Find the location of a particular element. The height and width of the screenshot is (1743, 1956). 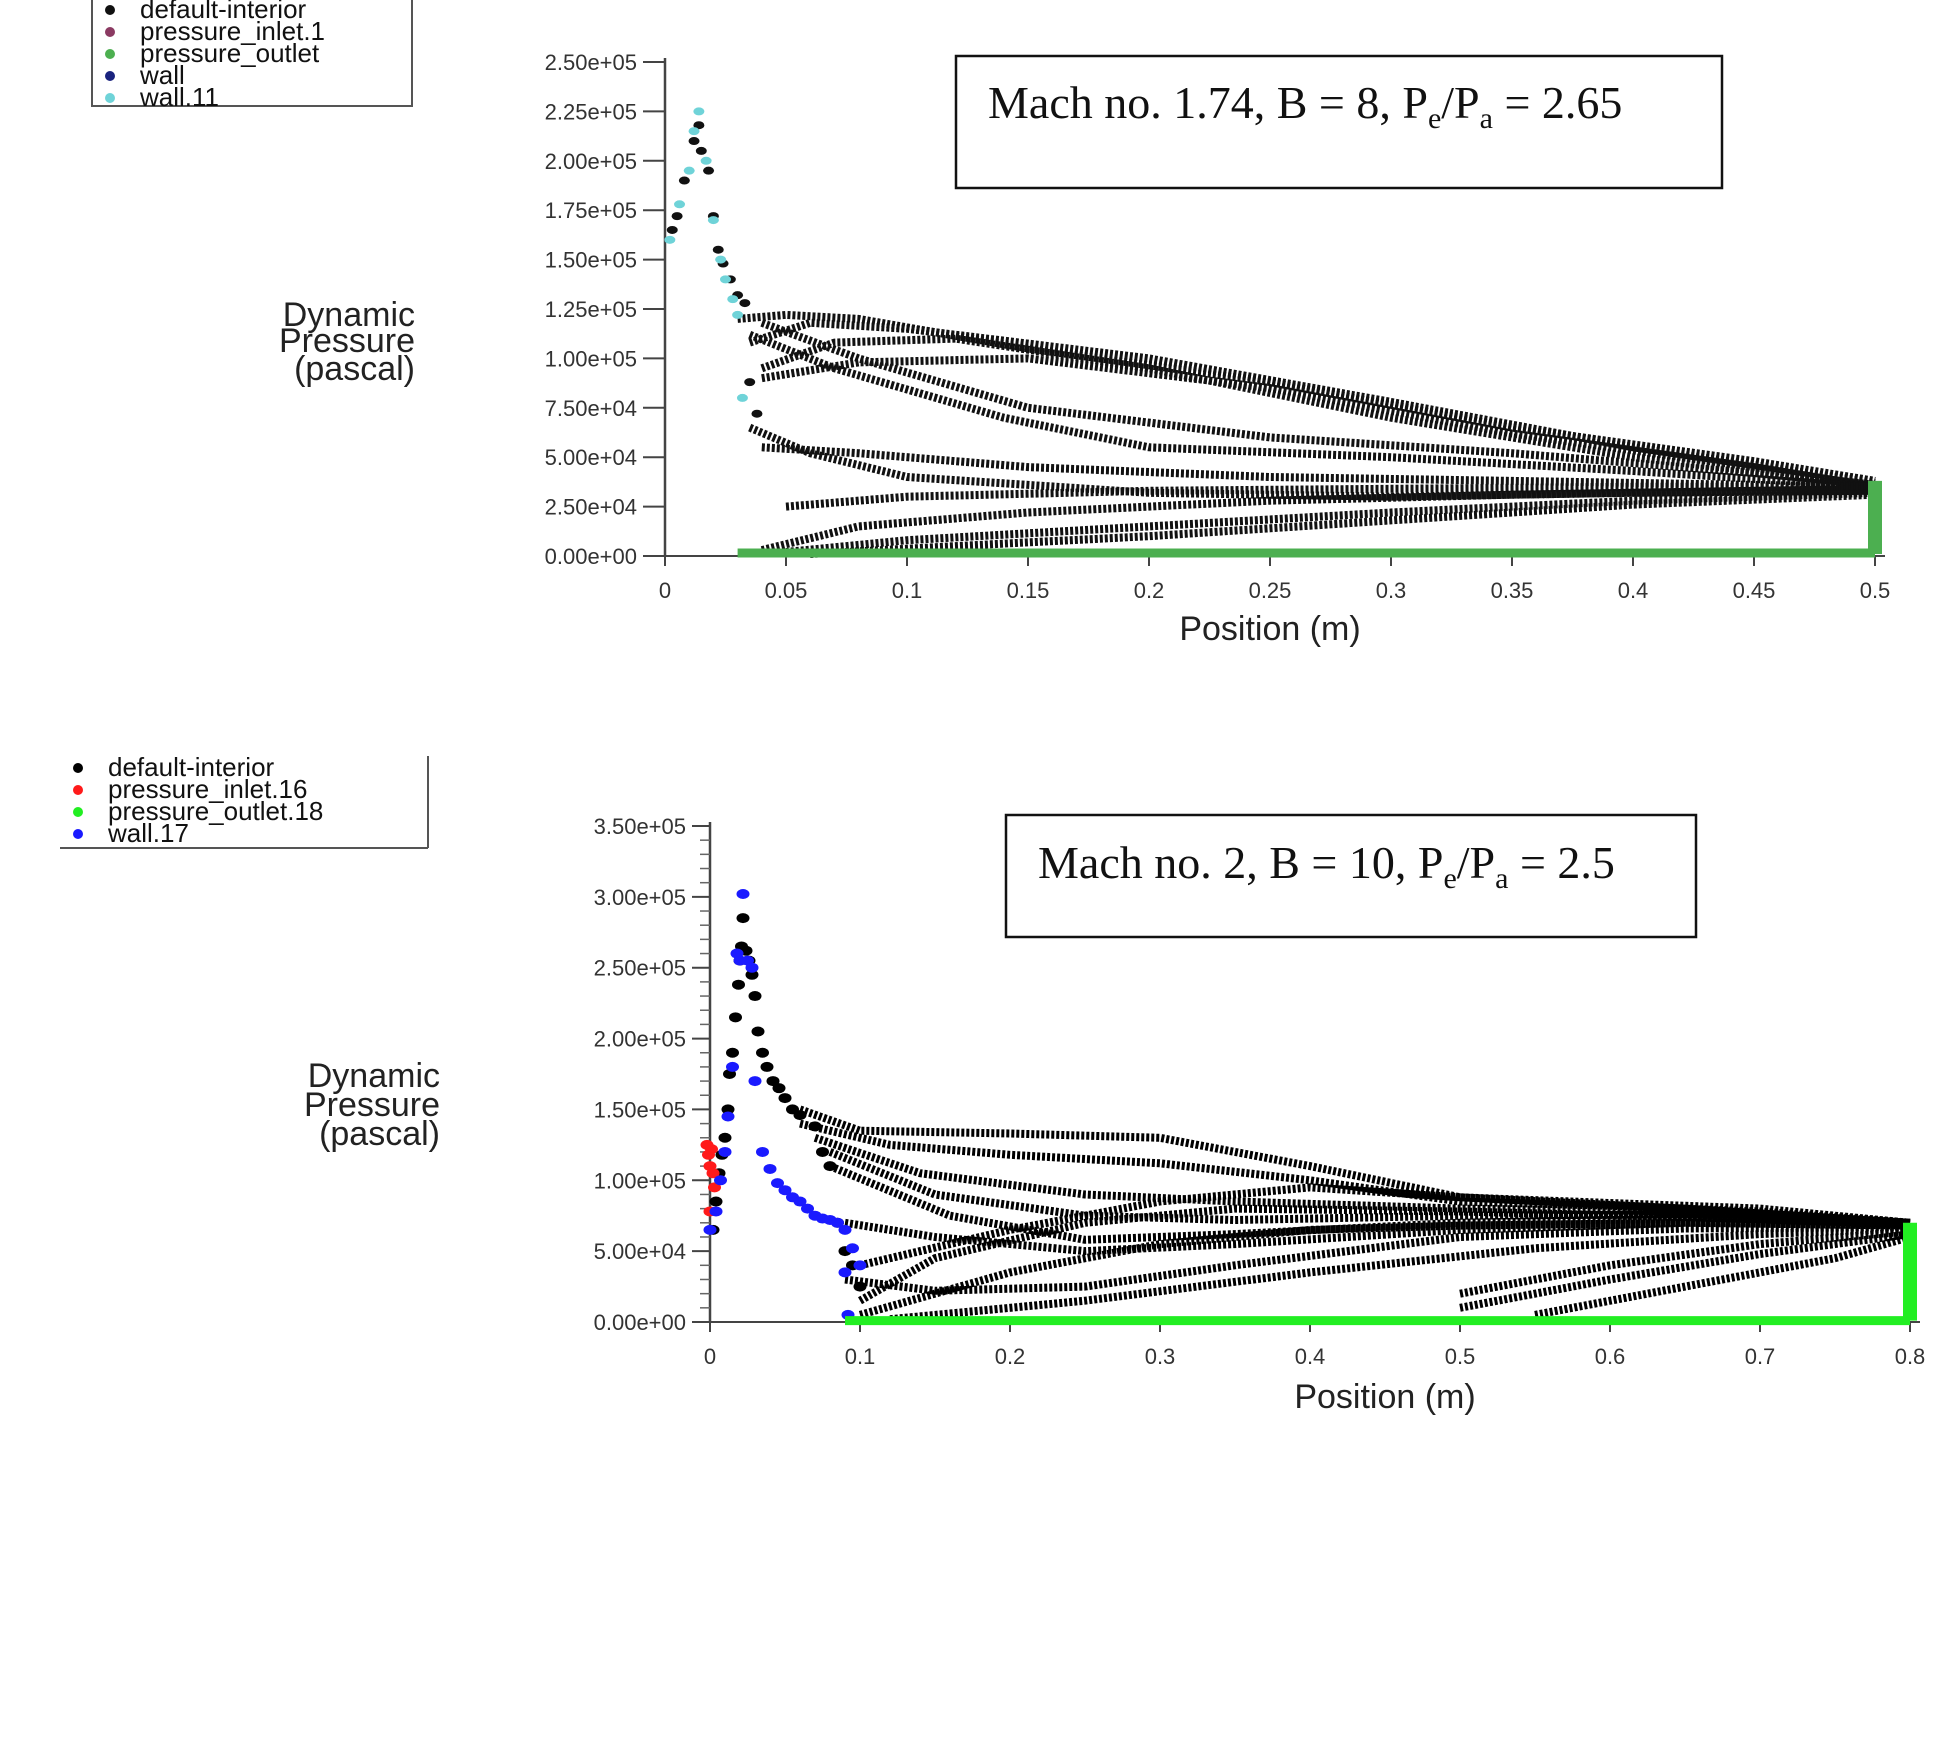

annotation-text: Mach no. 1.74, B = 8, Pe/Pa = 2.65 is located at coordinates (1305, 106).